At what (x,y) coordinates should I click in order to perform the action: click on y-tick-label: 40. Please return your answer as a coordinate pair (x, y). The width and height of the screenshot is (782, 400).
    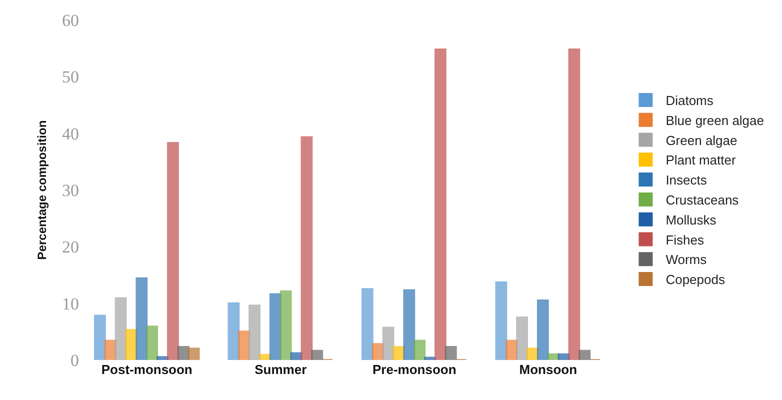
    Looking at the image, I should click on (70, 134).